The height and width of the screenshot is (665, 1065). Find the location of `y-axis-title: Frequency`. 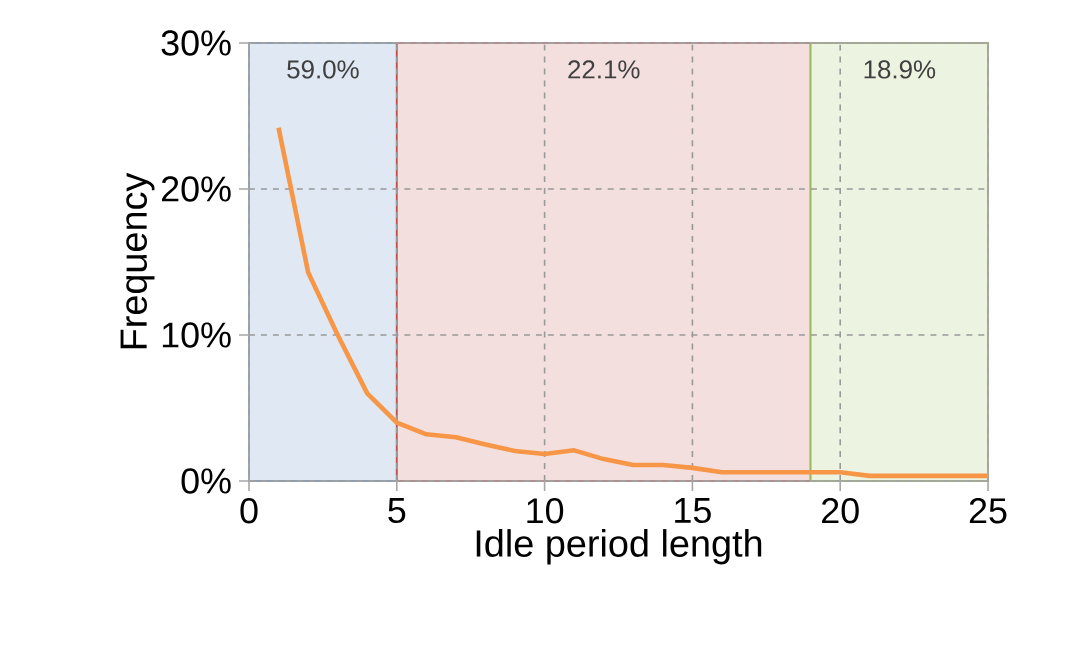

y-axis-title: Frequency is located at coordinates (137, 260).